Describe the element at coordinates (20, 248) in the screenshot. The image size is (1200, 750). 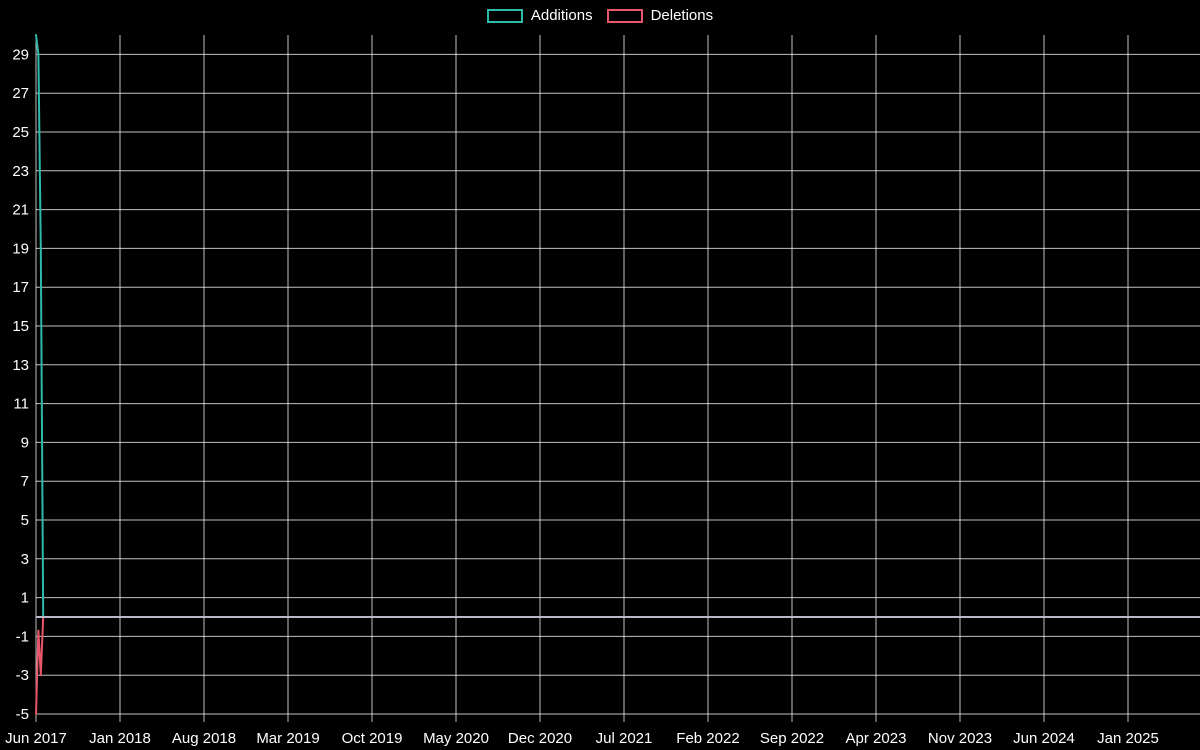
I see `y-tick-label: 19` at that location.